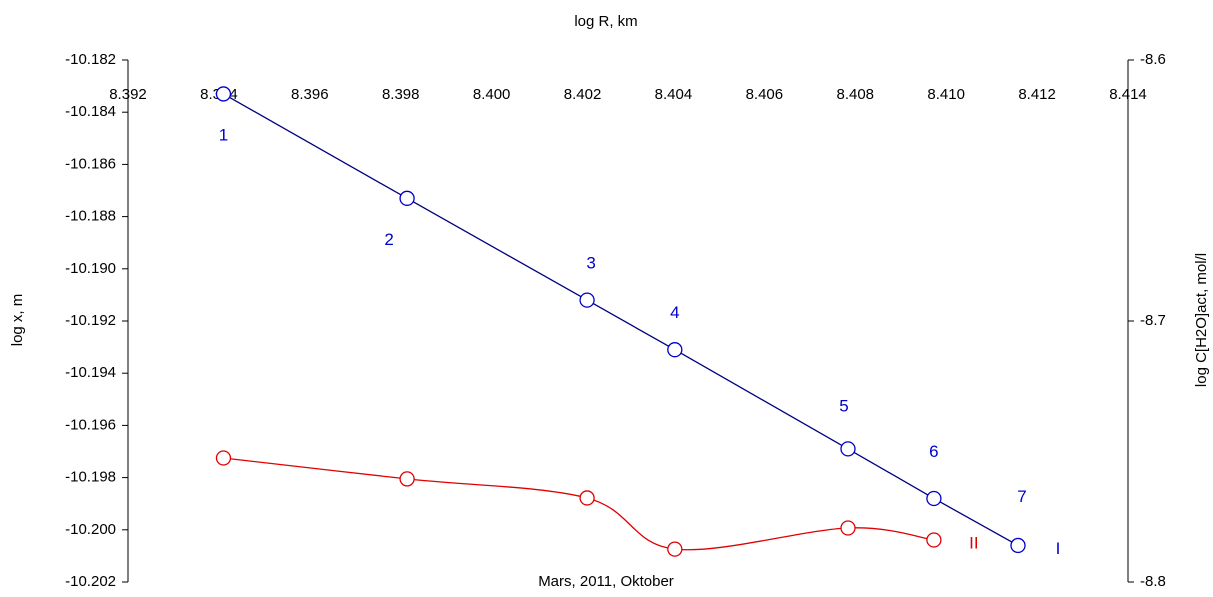 This screenshot has width=1213, height=597. I want to click on series-label: I, so click(1058, 548).